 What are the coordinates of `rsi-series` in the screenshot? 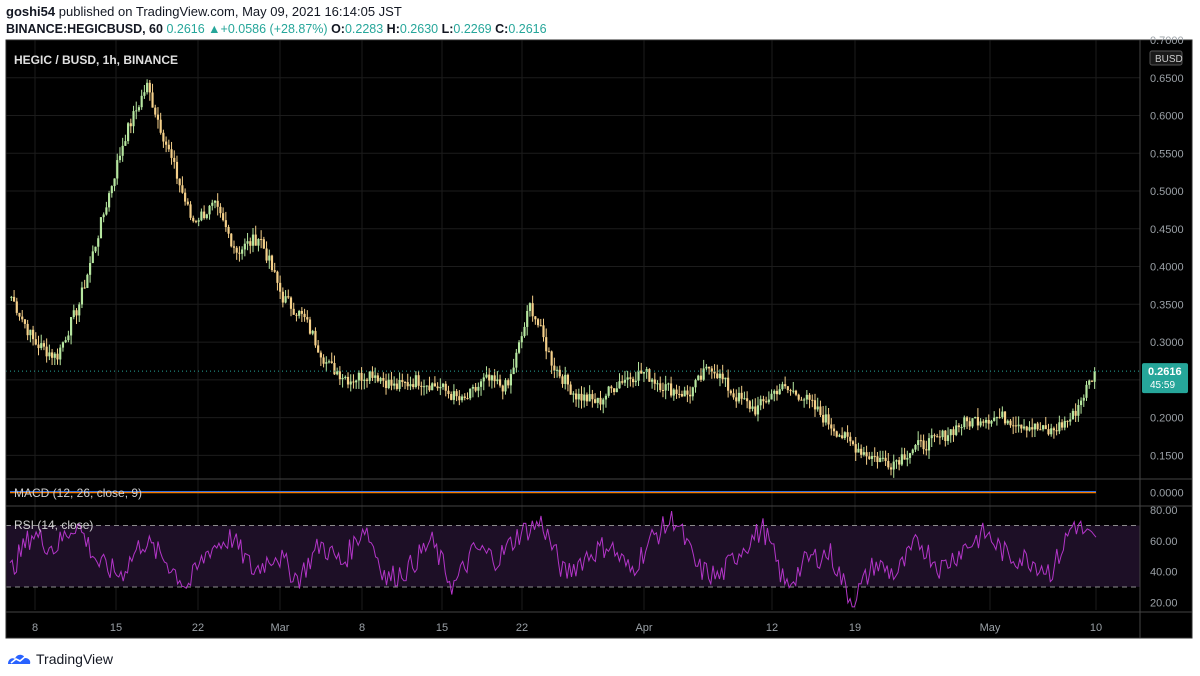 It's located at (553, 559).